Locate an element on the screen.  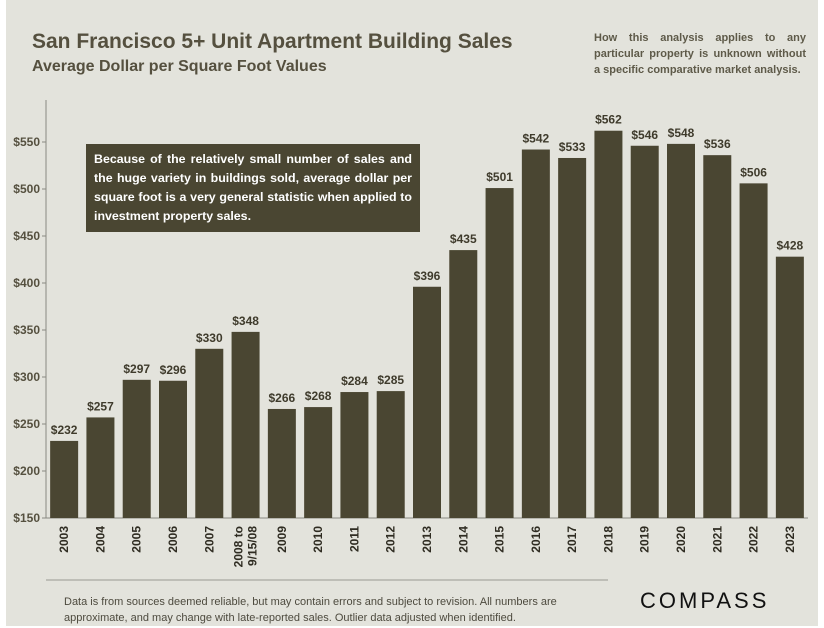
data-label: $266 is located at coordinates (282, 398).